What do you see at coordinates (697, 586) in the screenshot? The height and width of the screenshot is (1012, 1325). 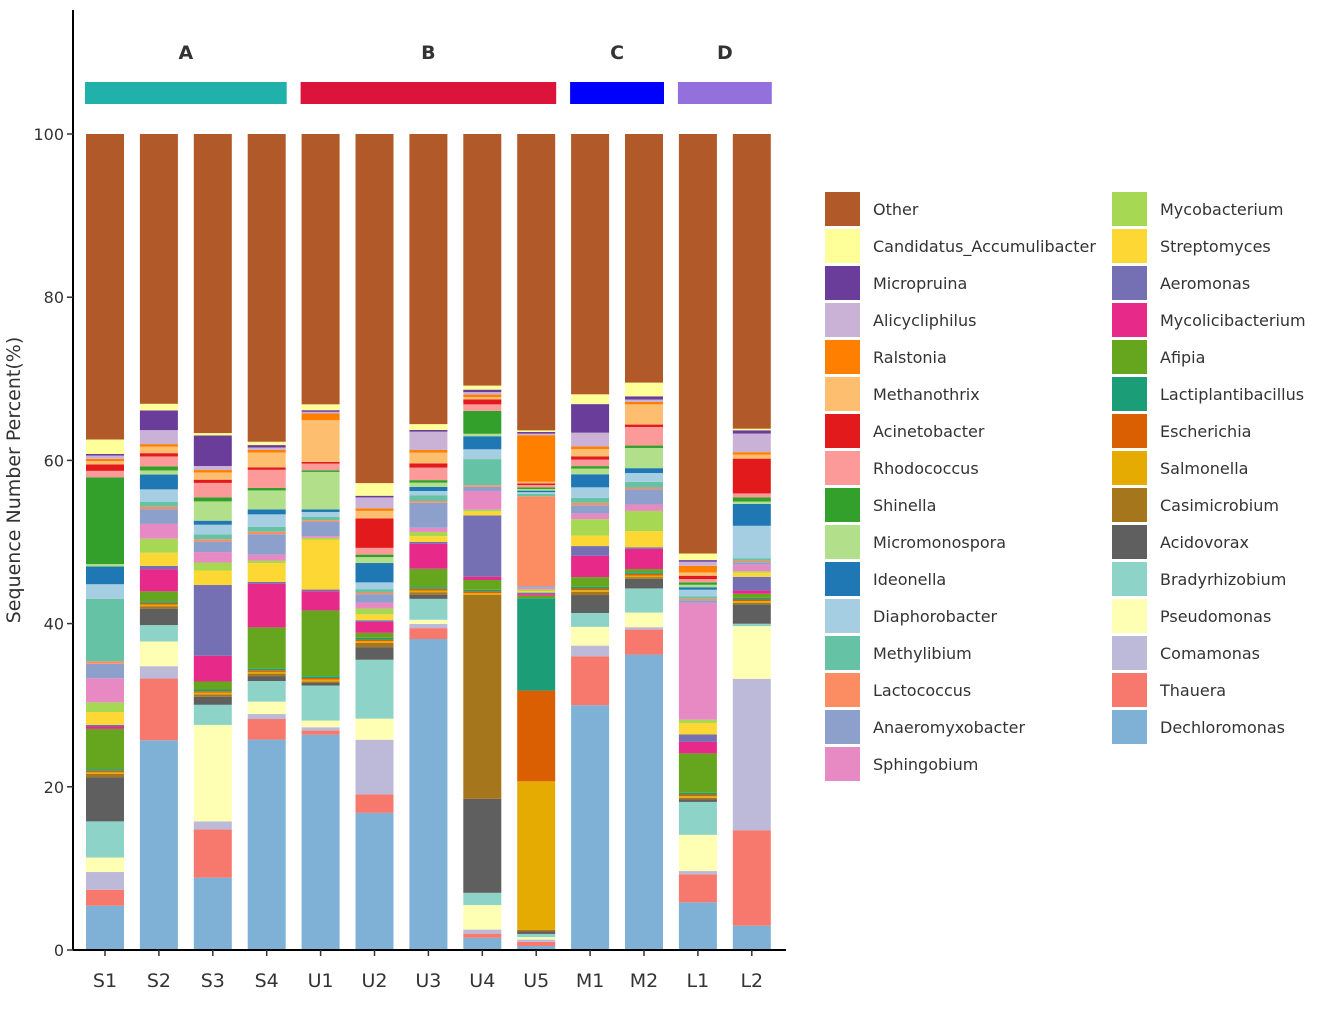 I see `bar-segment-L1-micromonospora` at bounding box center [697, 586].